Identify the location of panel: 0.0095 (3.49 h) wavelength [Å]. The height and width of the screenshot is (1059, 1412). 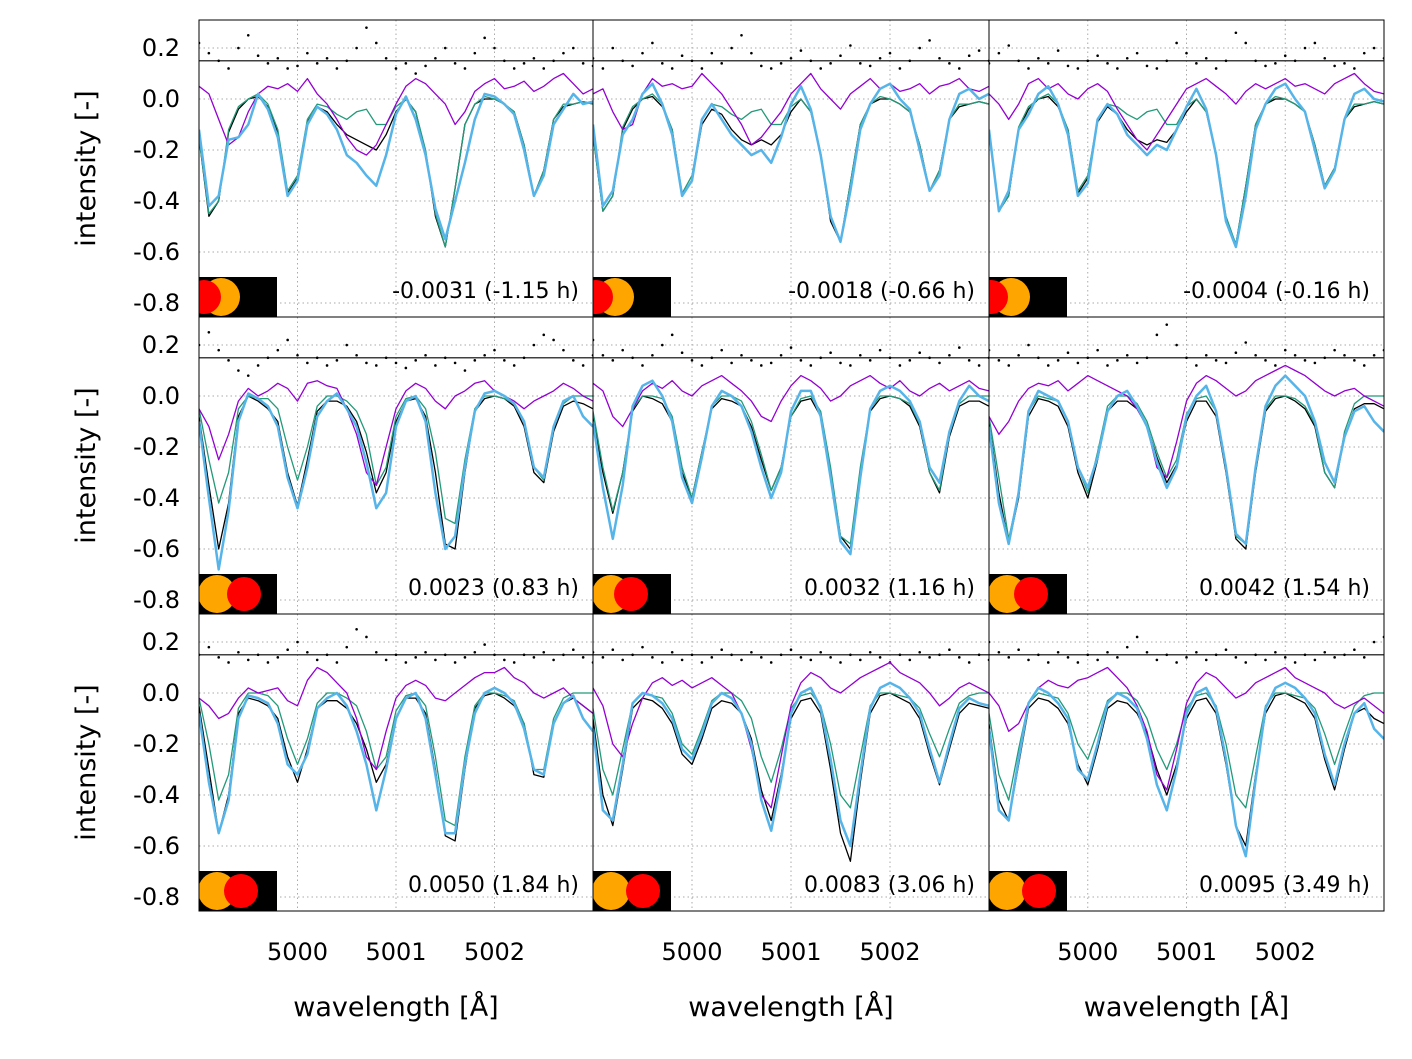
(1186, 818).